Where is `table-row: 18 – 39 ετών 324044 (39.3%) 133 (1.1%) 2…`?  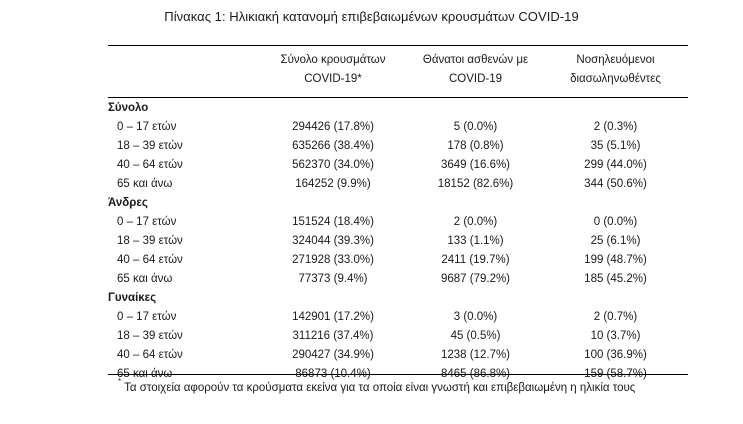 table-row: 18 – 39 ετών 324044 (39.3%) 133 (1.1%) 2… is located at coordinates (398, 241).